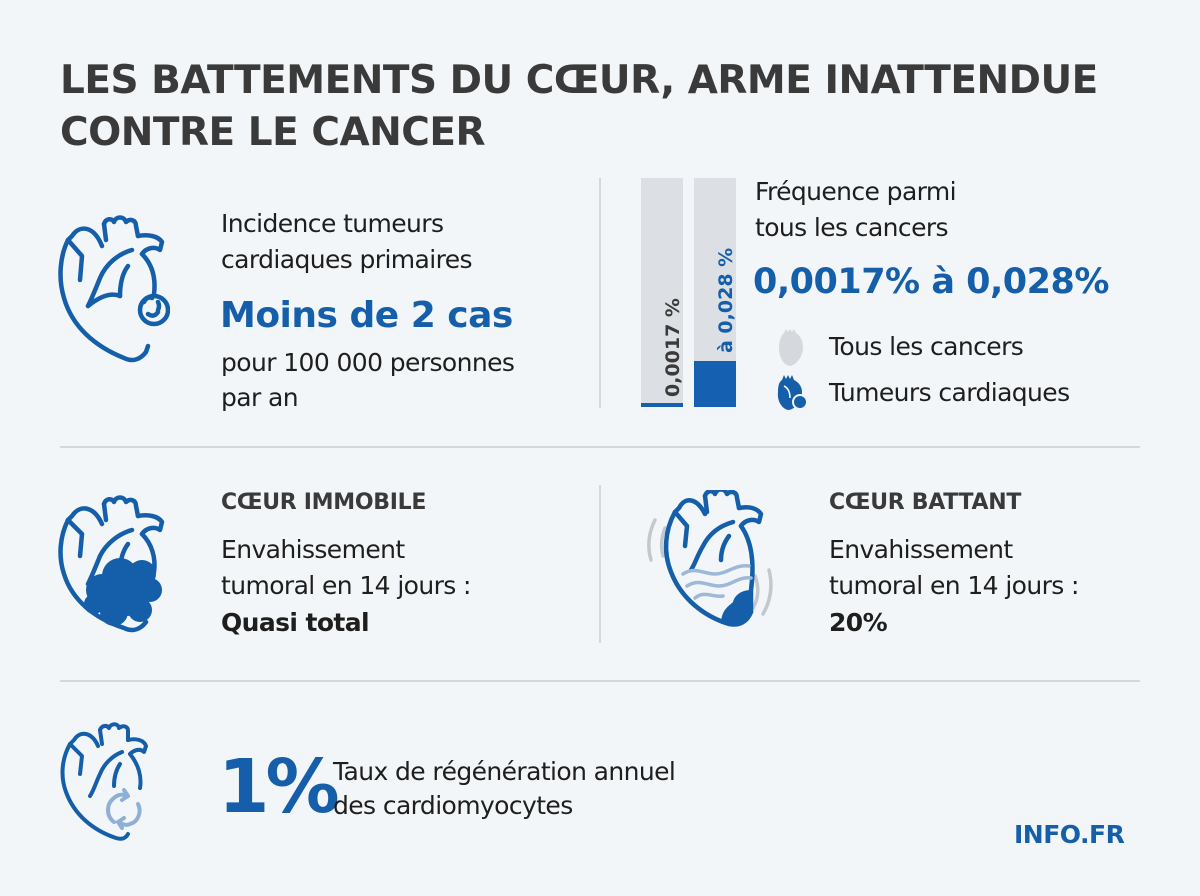 This screenshot has width=1200, height=896. I want to click on legend-label-all-cancers: Tous les cancers, so click(926, 346).